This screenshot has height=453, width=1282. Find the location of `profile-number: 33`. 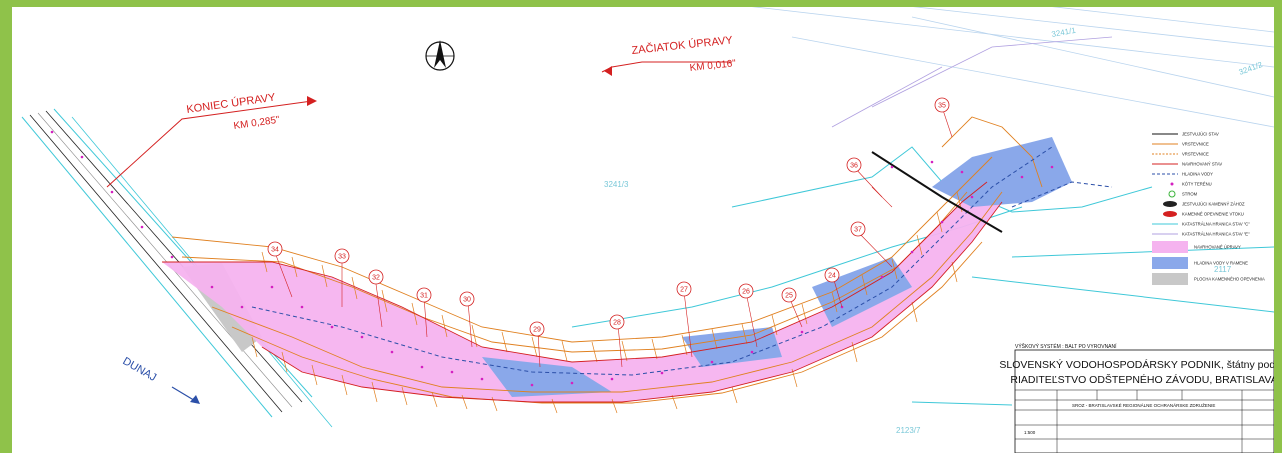

profile-number: 33 is located at coordinates (342, 257).